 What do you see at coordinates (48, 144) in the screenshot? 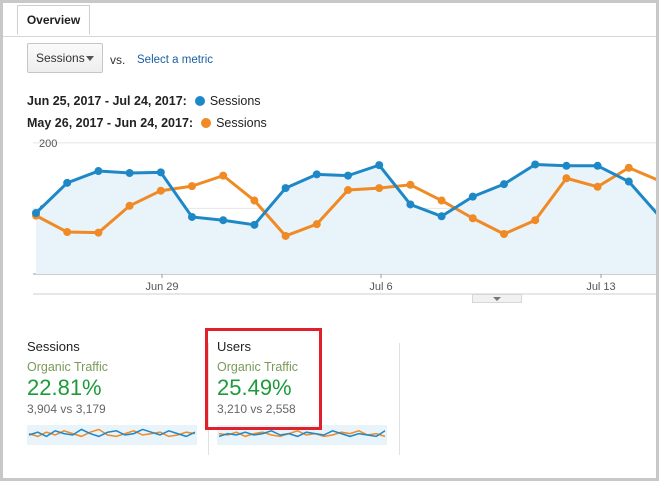
I see `y-tick-label: 200` at bounding box center [48, 144].